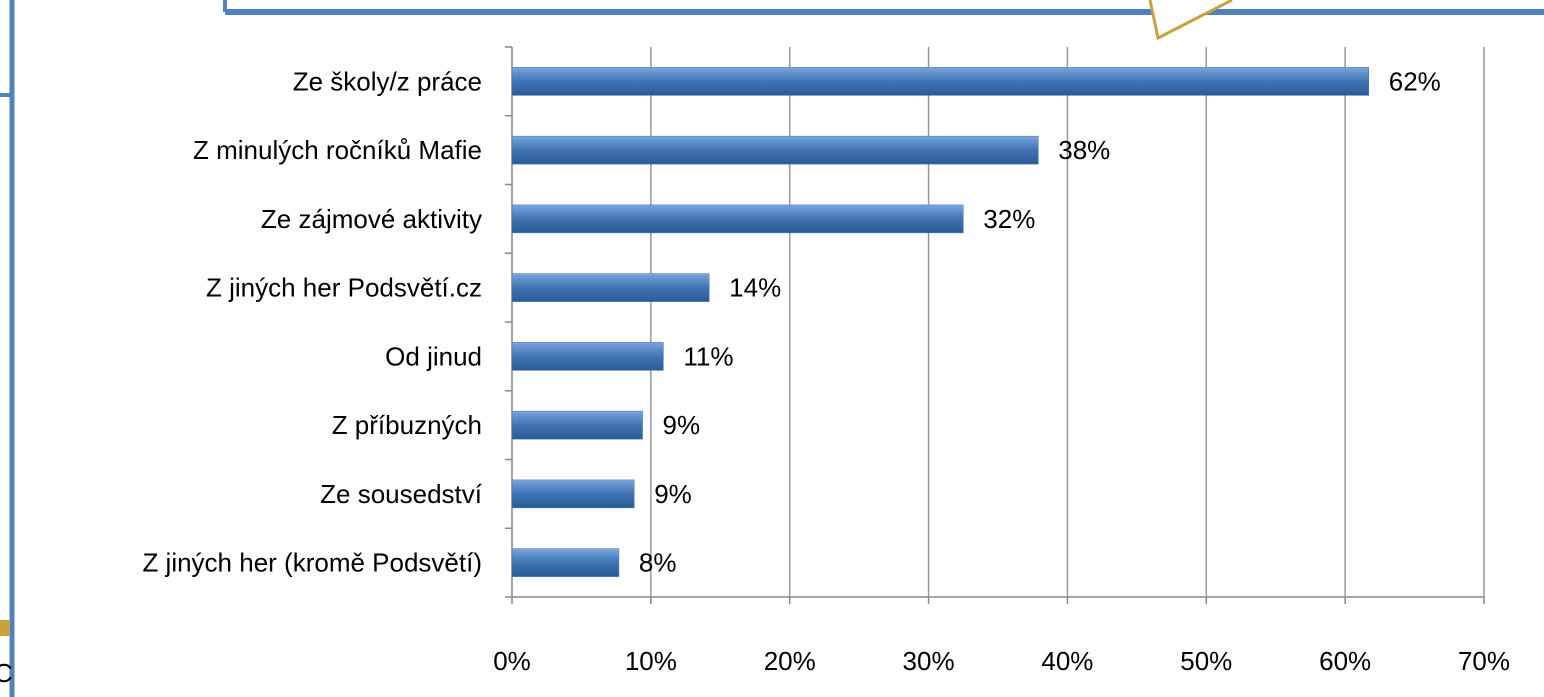 The width and height of the screenshot is (1544, 697). Describe the element at coordinates (512, 661) in the screenshot. I see `x-tick-label: 0%` at that location.